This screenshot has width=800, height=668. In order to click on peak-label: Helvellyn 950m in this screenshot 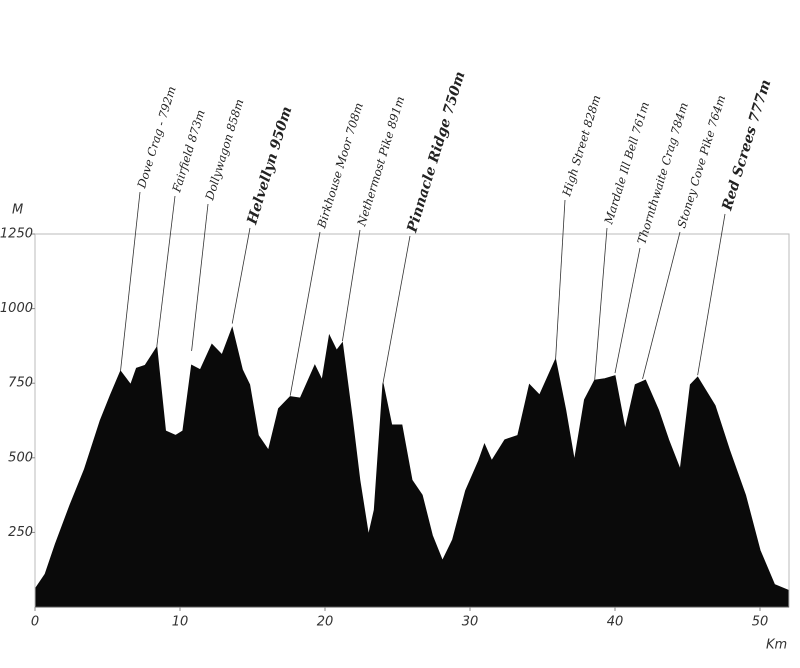, I will do `click(269, 166)`.